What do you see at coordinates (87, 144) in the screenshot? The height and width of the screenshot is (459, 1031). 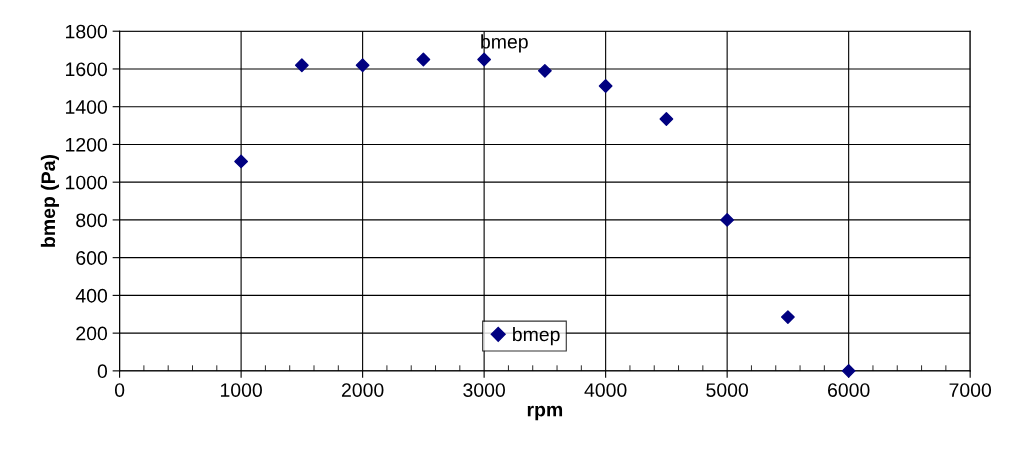 I see `y-tick-label: 1200` at bounding box center [87, 144].